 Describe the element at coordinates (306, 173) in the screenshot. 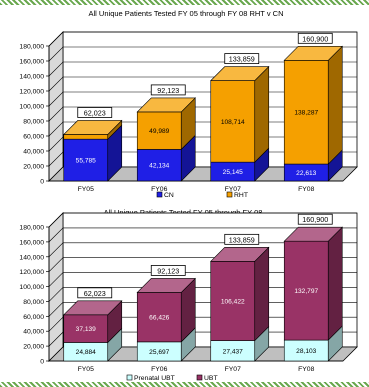

I see `data-label-cn: 22,613` at that location.